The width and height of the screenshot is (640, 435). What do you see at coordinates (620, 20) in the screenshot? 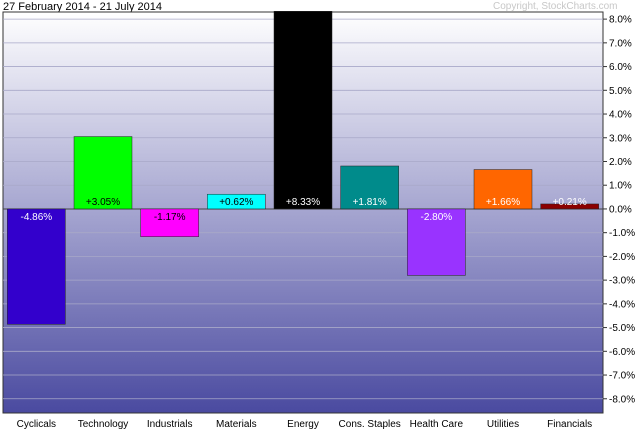
I see `y-tick-label: 8.0%` at bounding box center [620, 20].